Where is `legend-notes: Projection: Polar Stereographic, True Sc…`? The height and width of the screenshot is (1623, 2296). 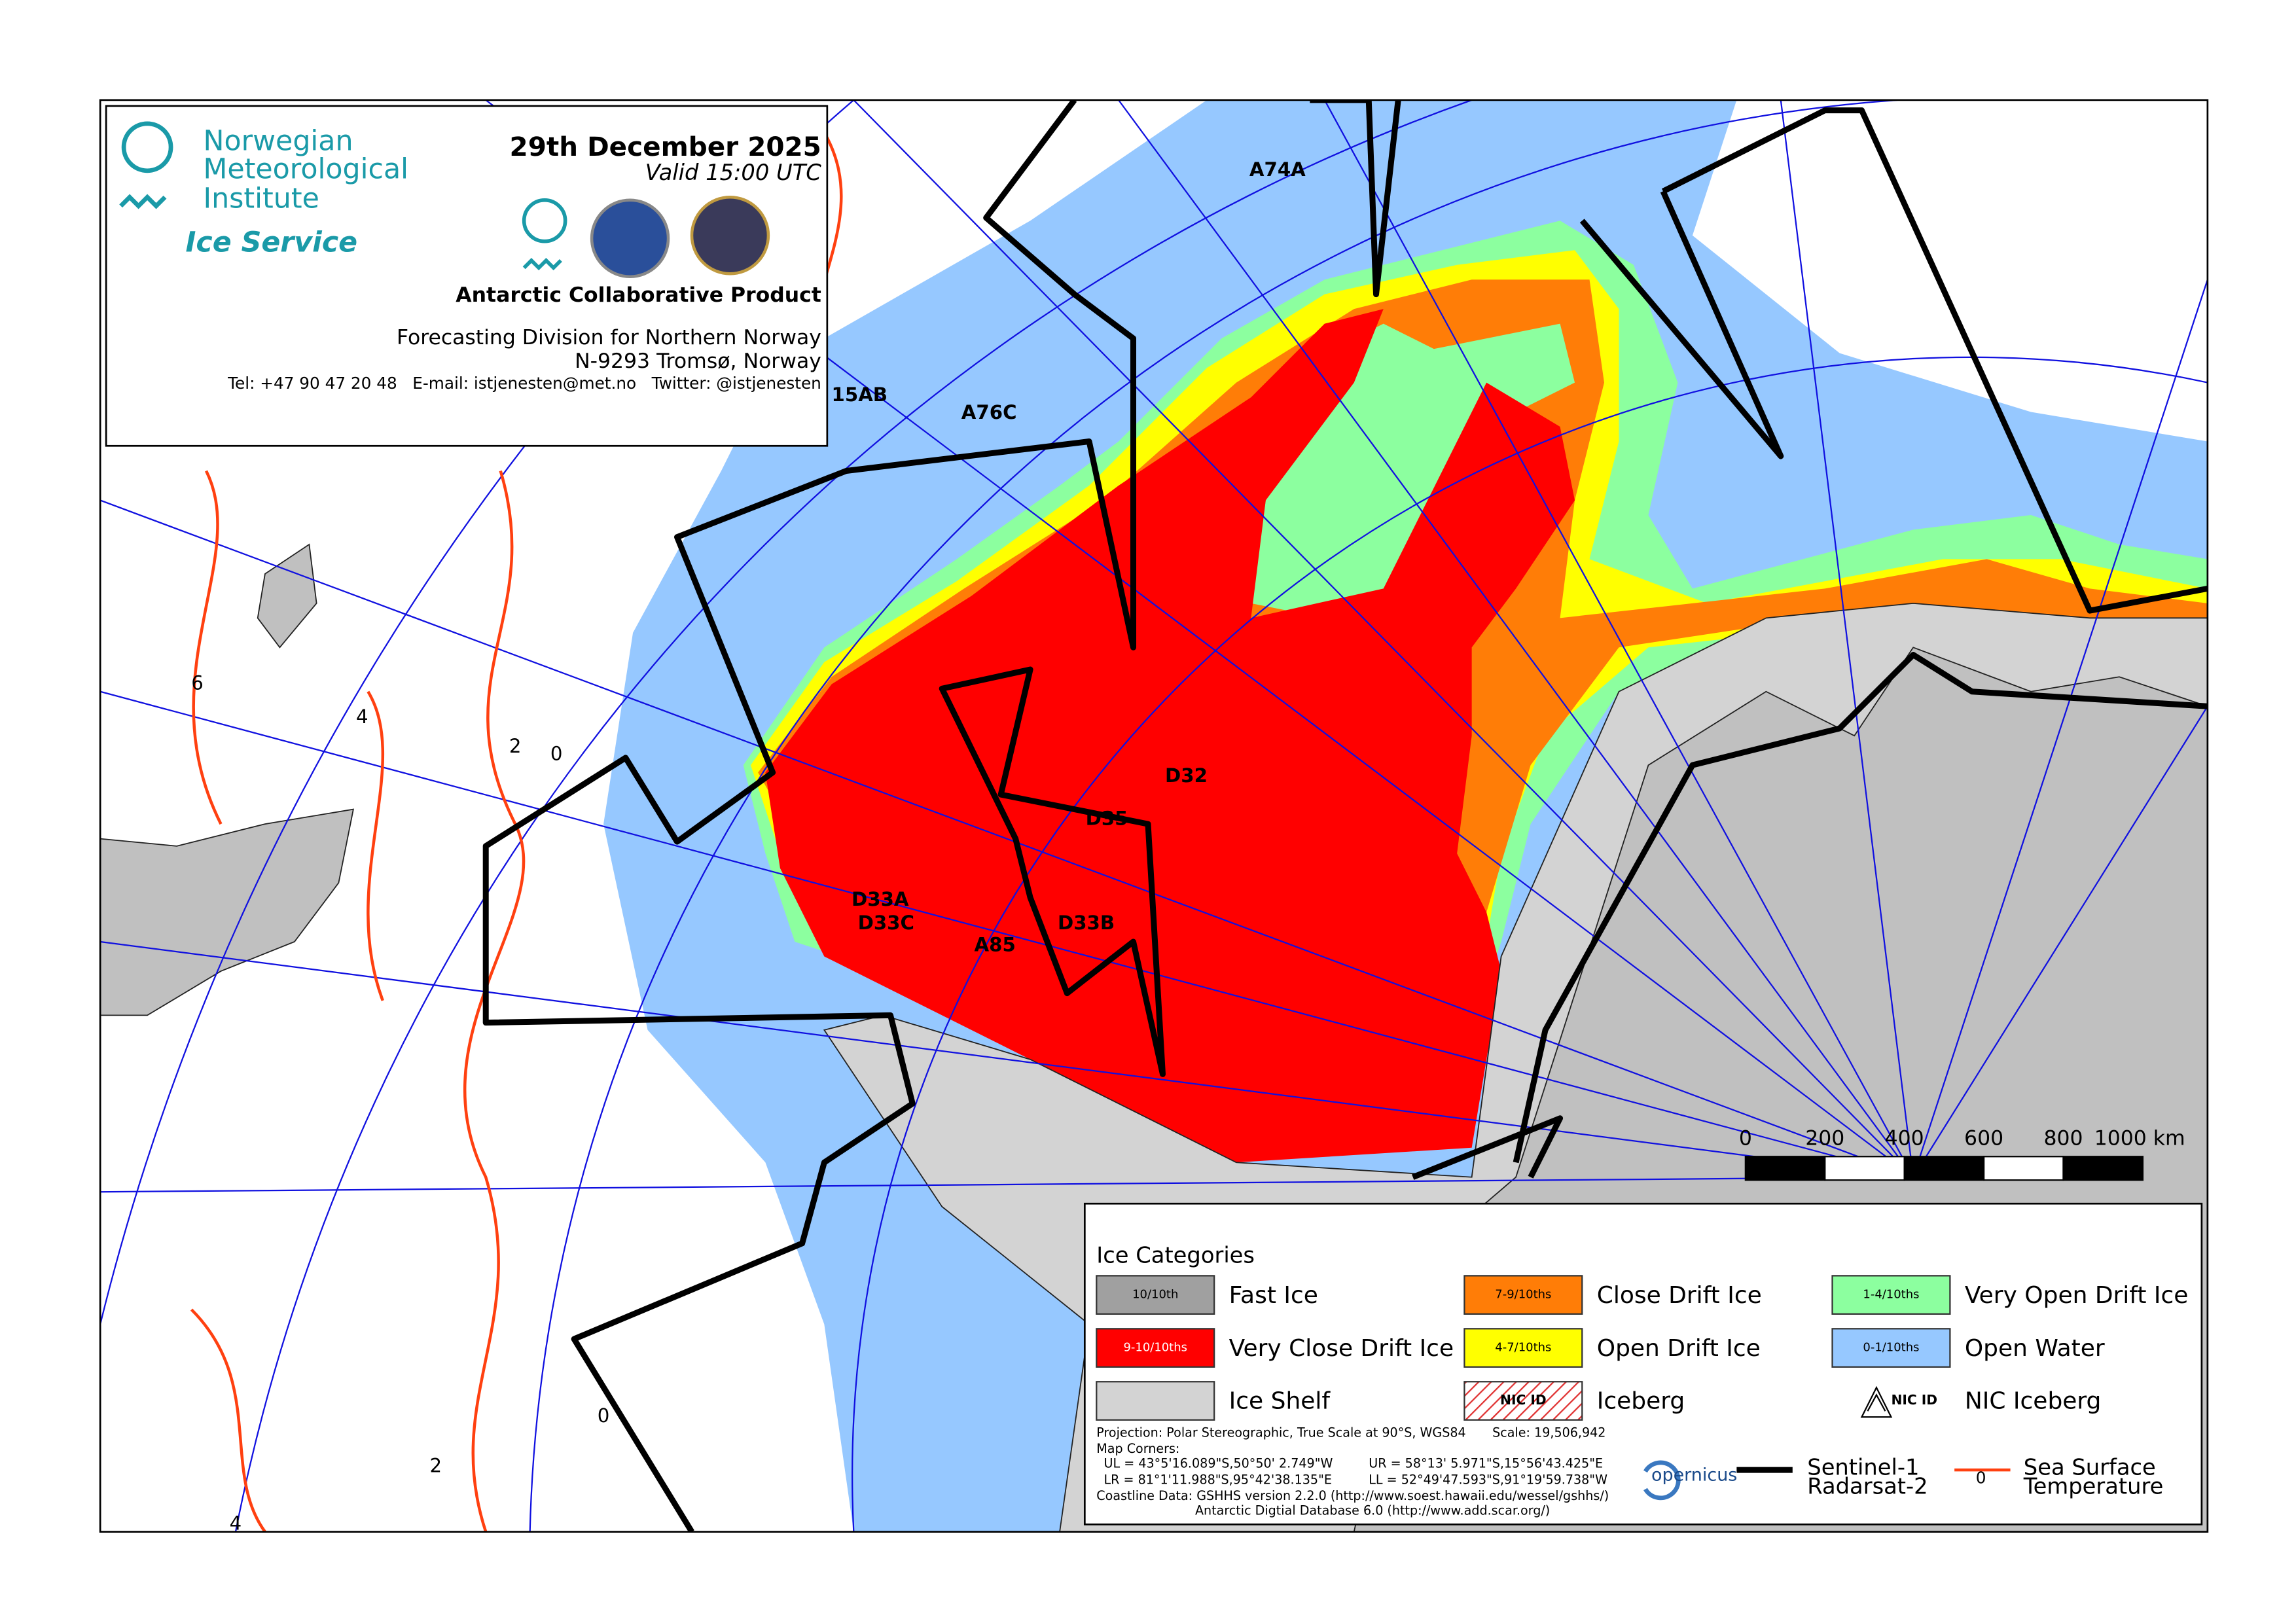
legend-notes: Projection: Polar Stereographic, True Sc… is located at coordinates (1352, 1472).